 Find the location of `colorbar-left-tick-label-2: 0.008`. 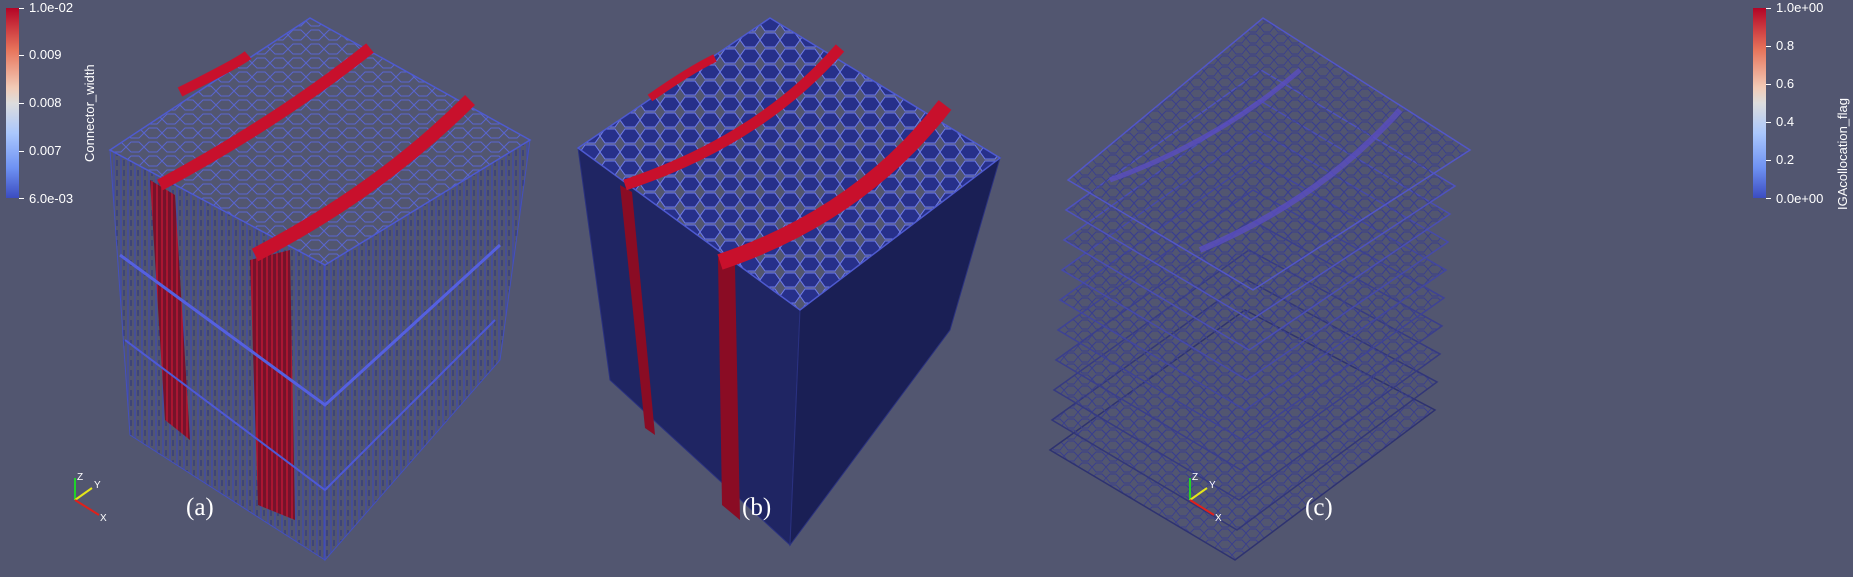

colorbar-left-tick-label-2: 0.008 is located at coordinates (45, 102).